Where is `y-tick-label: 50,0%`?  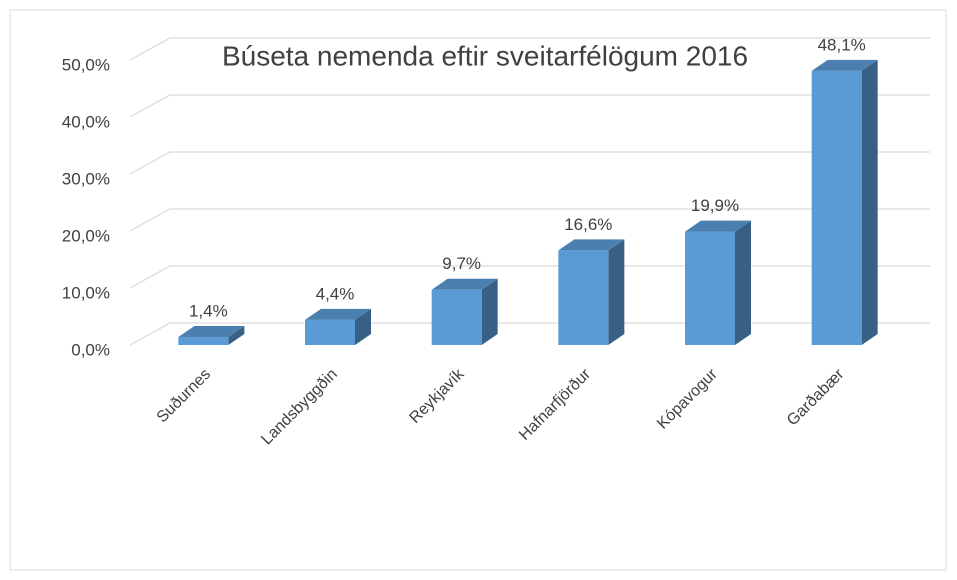 y-tick-label: 50,0% is located at coordinates (86, 64).